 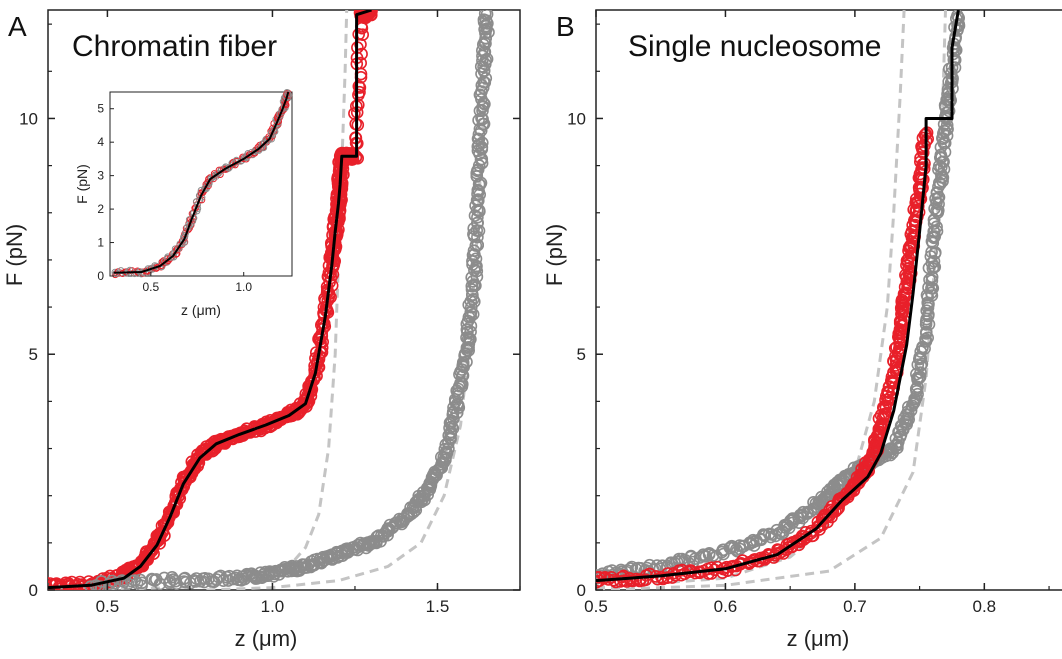 I want to click on panel-b-letter: B, so click(x=565, y=26).